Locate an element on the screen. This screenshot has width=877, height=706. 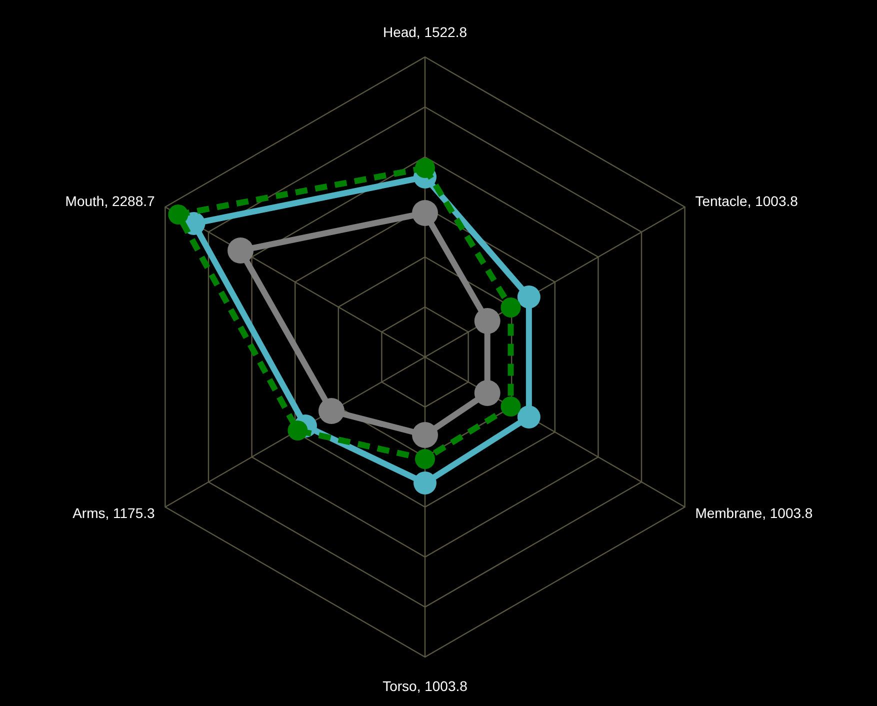
spoke-label: Mouth, 2288.7 is located at coordinates (110, 201).